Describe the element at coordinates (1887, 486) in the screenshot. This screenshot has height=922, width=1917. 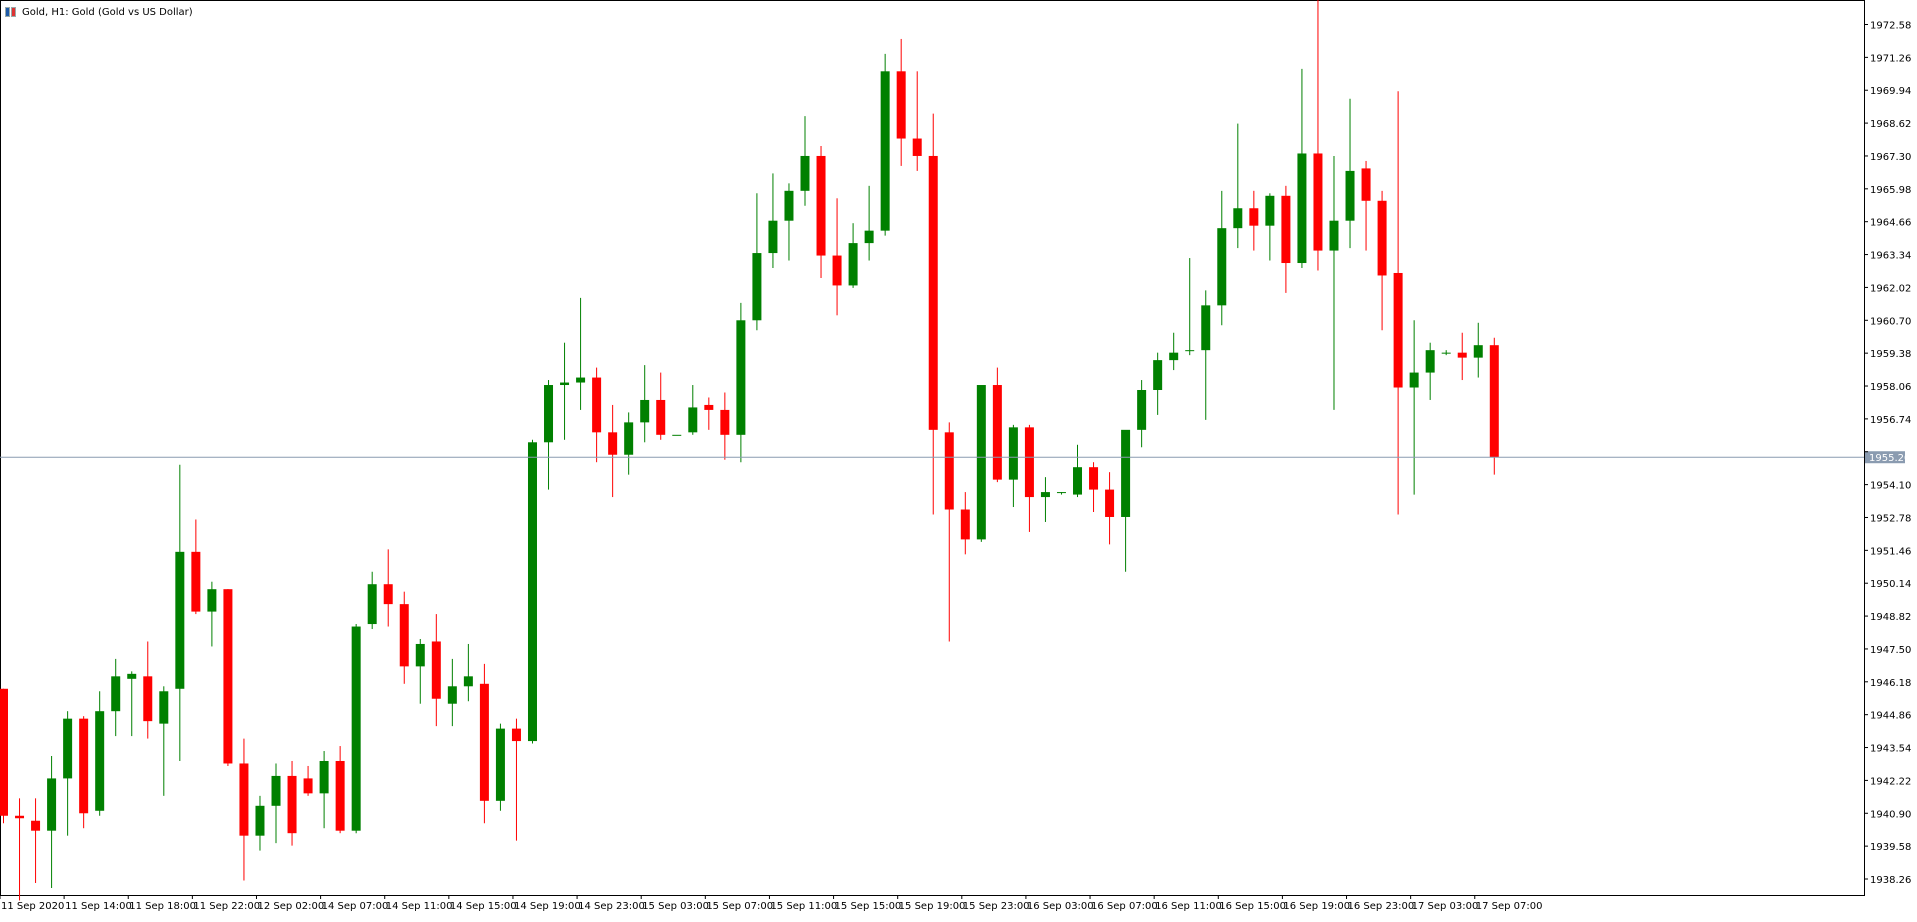
I see `price-tick: 1954.10` at that location.